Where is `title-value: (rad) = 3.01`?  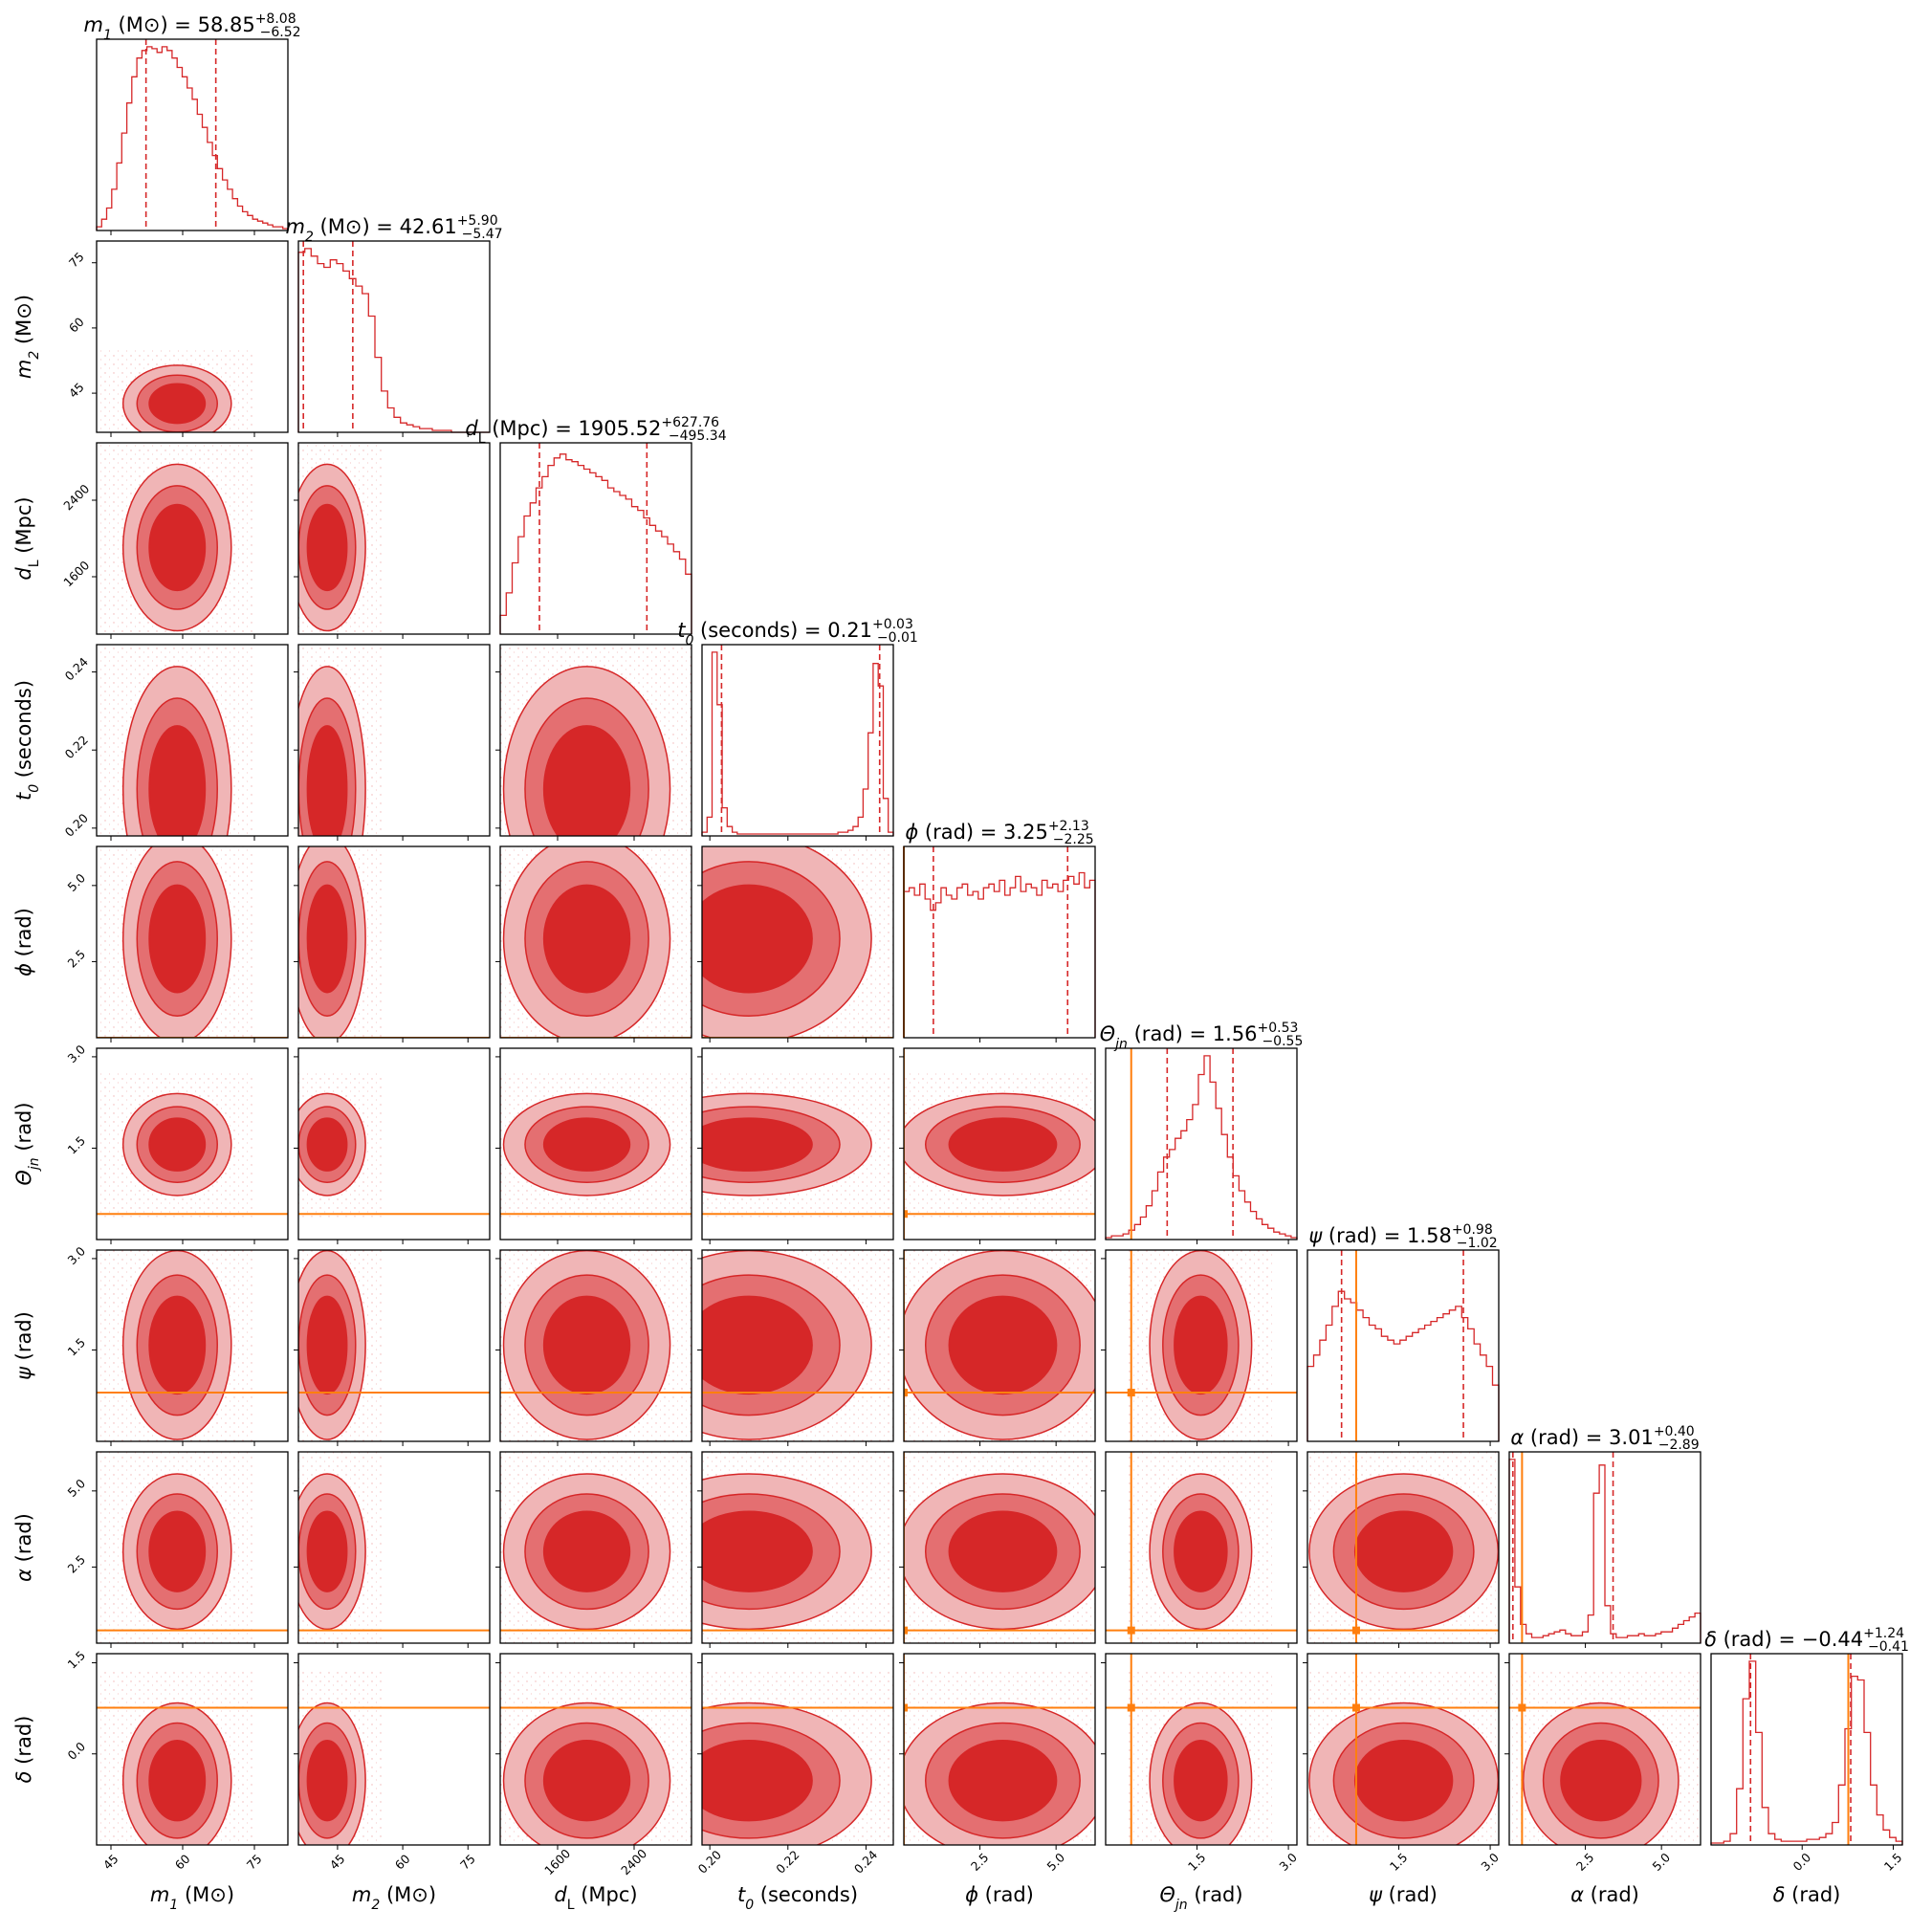
title-value: (rad) = 3.01 is located at coordinates (1589, 1437).